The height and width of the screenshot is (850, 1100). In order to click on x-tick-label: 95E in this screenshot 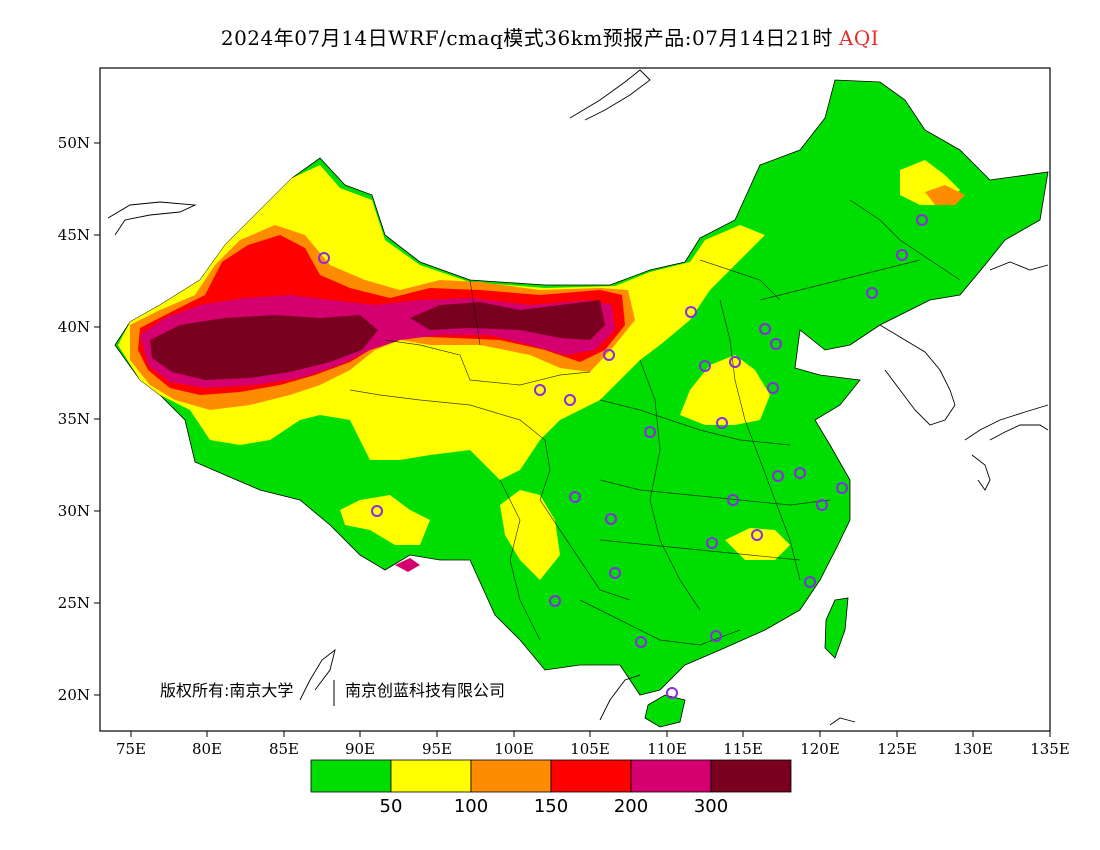, I will do `click(437, 749)`.